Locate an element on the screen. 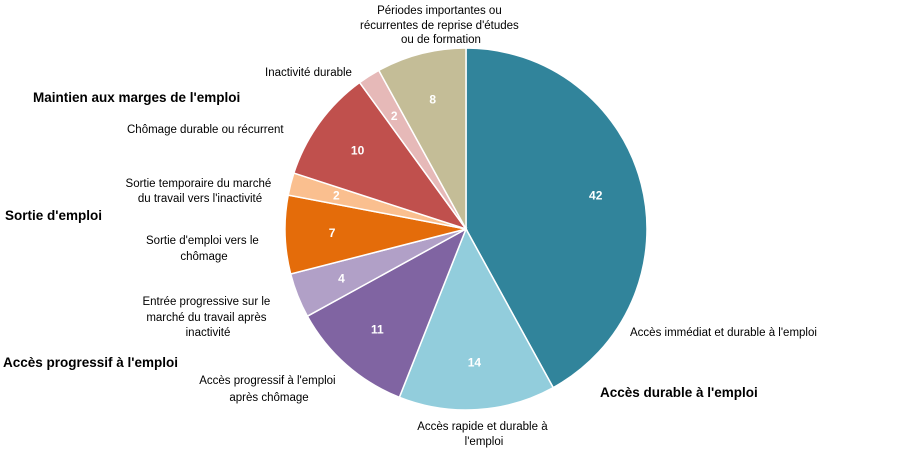 The height and width of the screenshot is (449, 899). slice-value-label-4: 7 is located at coordinates (332, 233).